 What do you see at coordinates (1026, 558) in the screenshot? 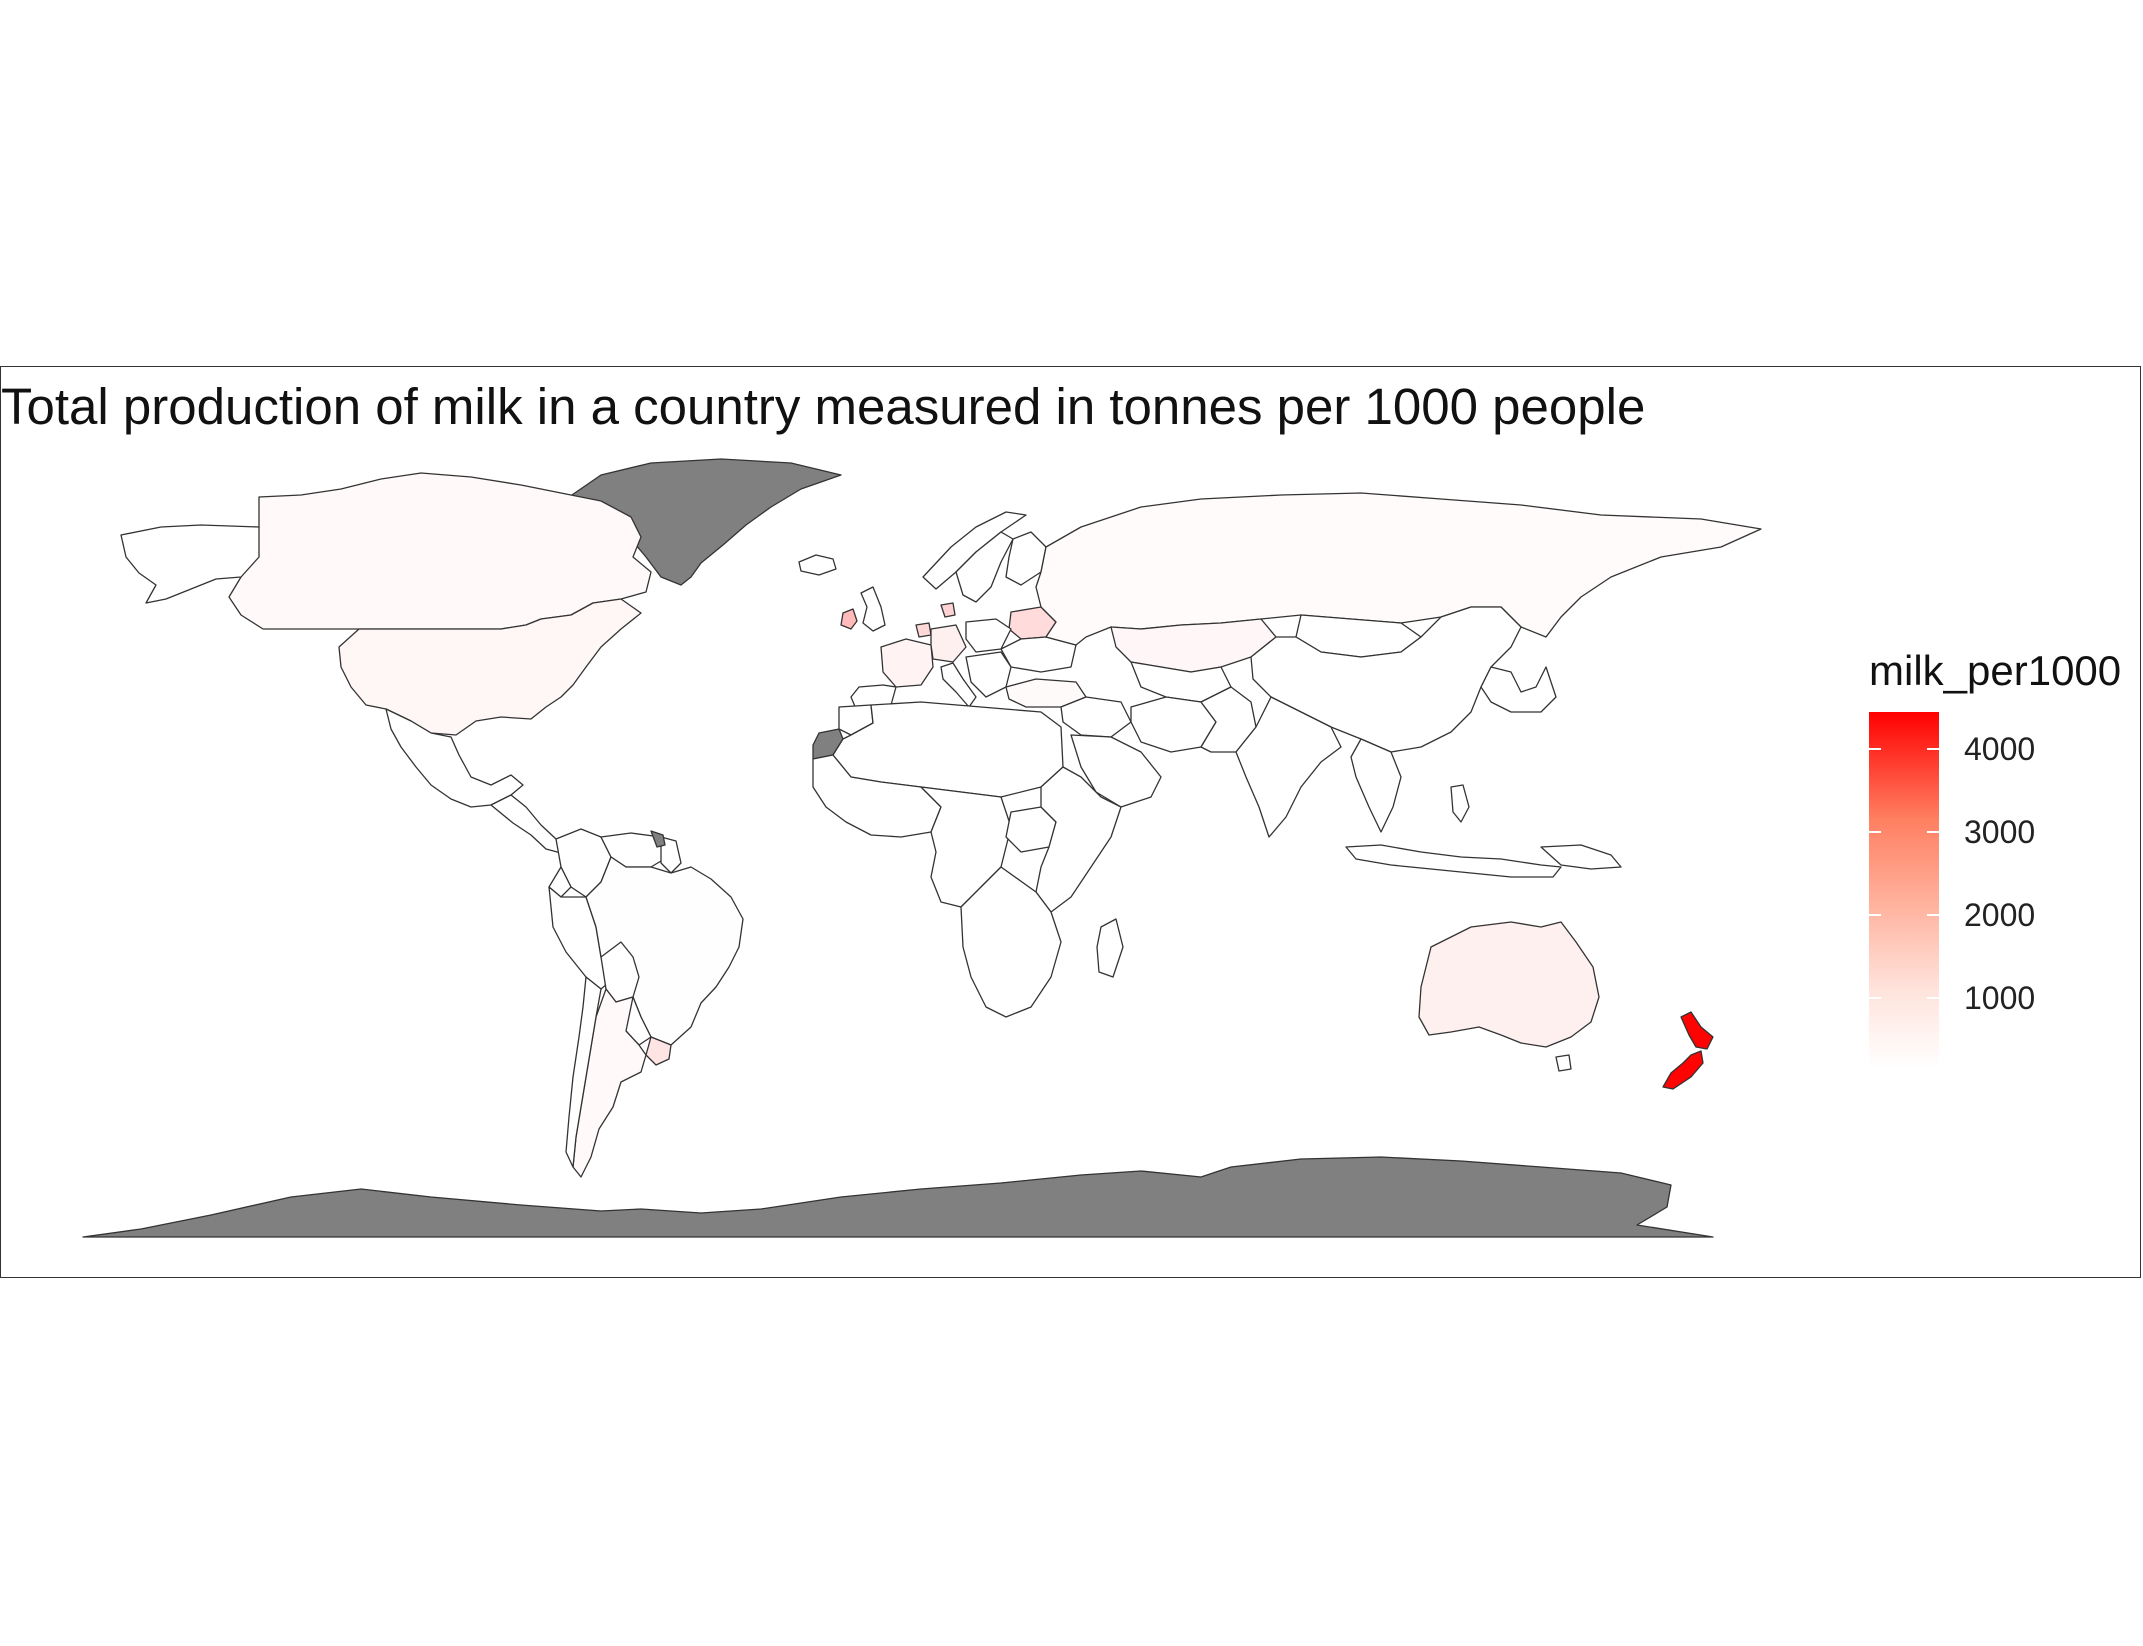
I see `region-finland` at bounding box center [1026, 558].